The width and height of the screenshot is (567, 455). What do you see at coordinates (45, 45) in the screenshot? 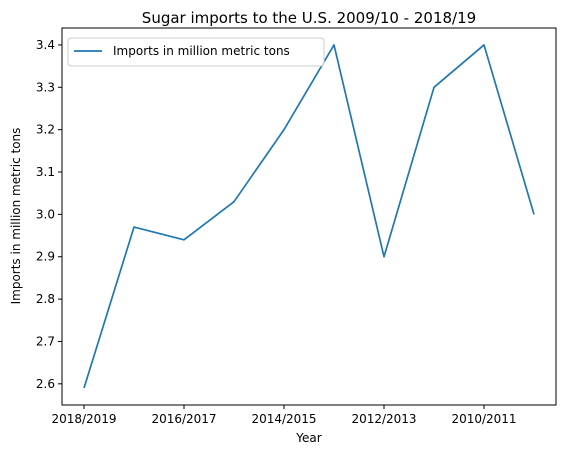
I see `y-tick-label: 3.4` at bounding box center [45, 45].